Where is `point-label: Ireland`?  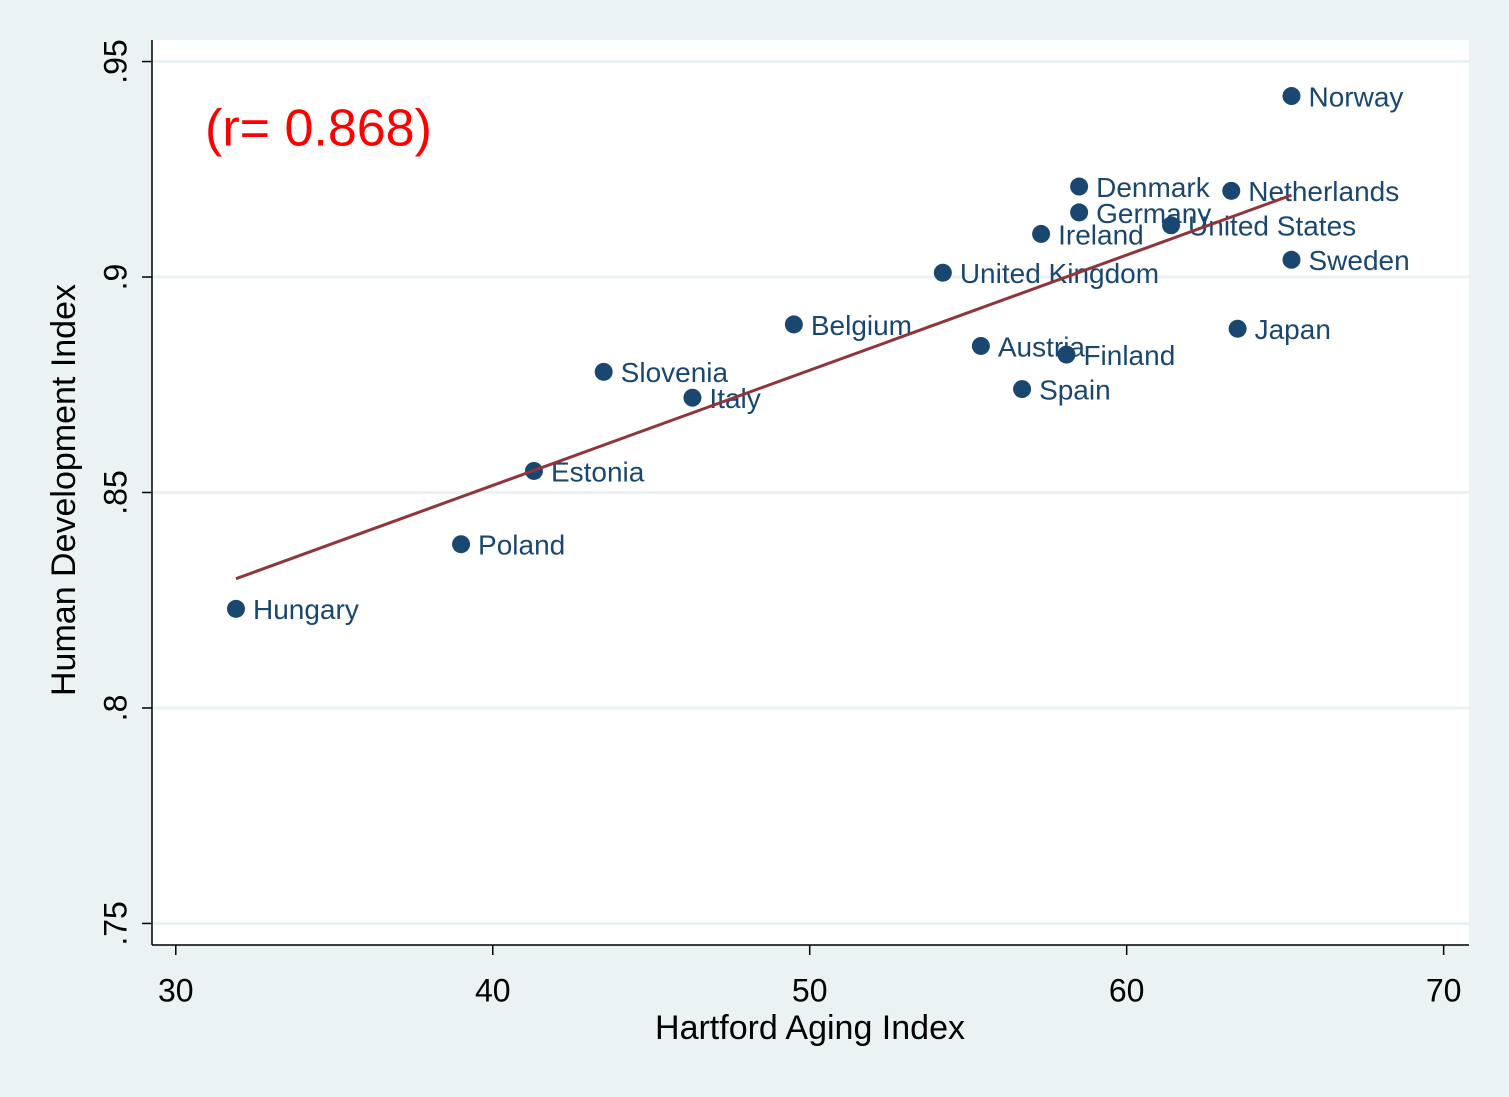 point-label: Ireland is located at coordinates (1101, 234).